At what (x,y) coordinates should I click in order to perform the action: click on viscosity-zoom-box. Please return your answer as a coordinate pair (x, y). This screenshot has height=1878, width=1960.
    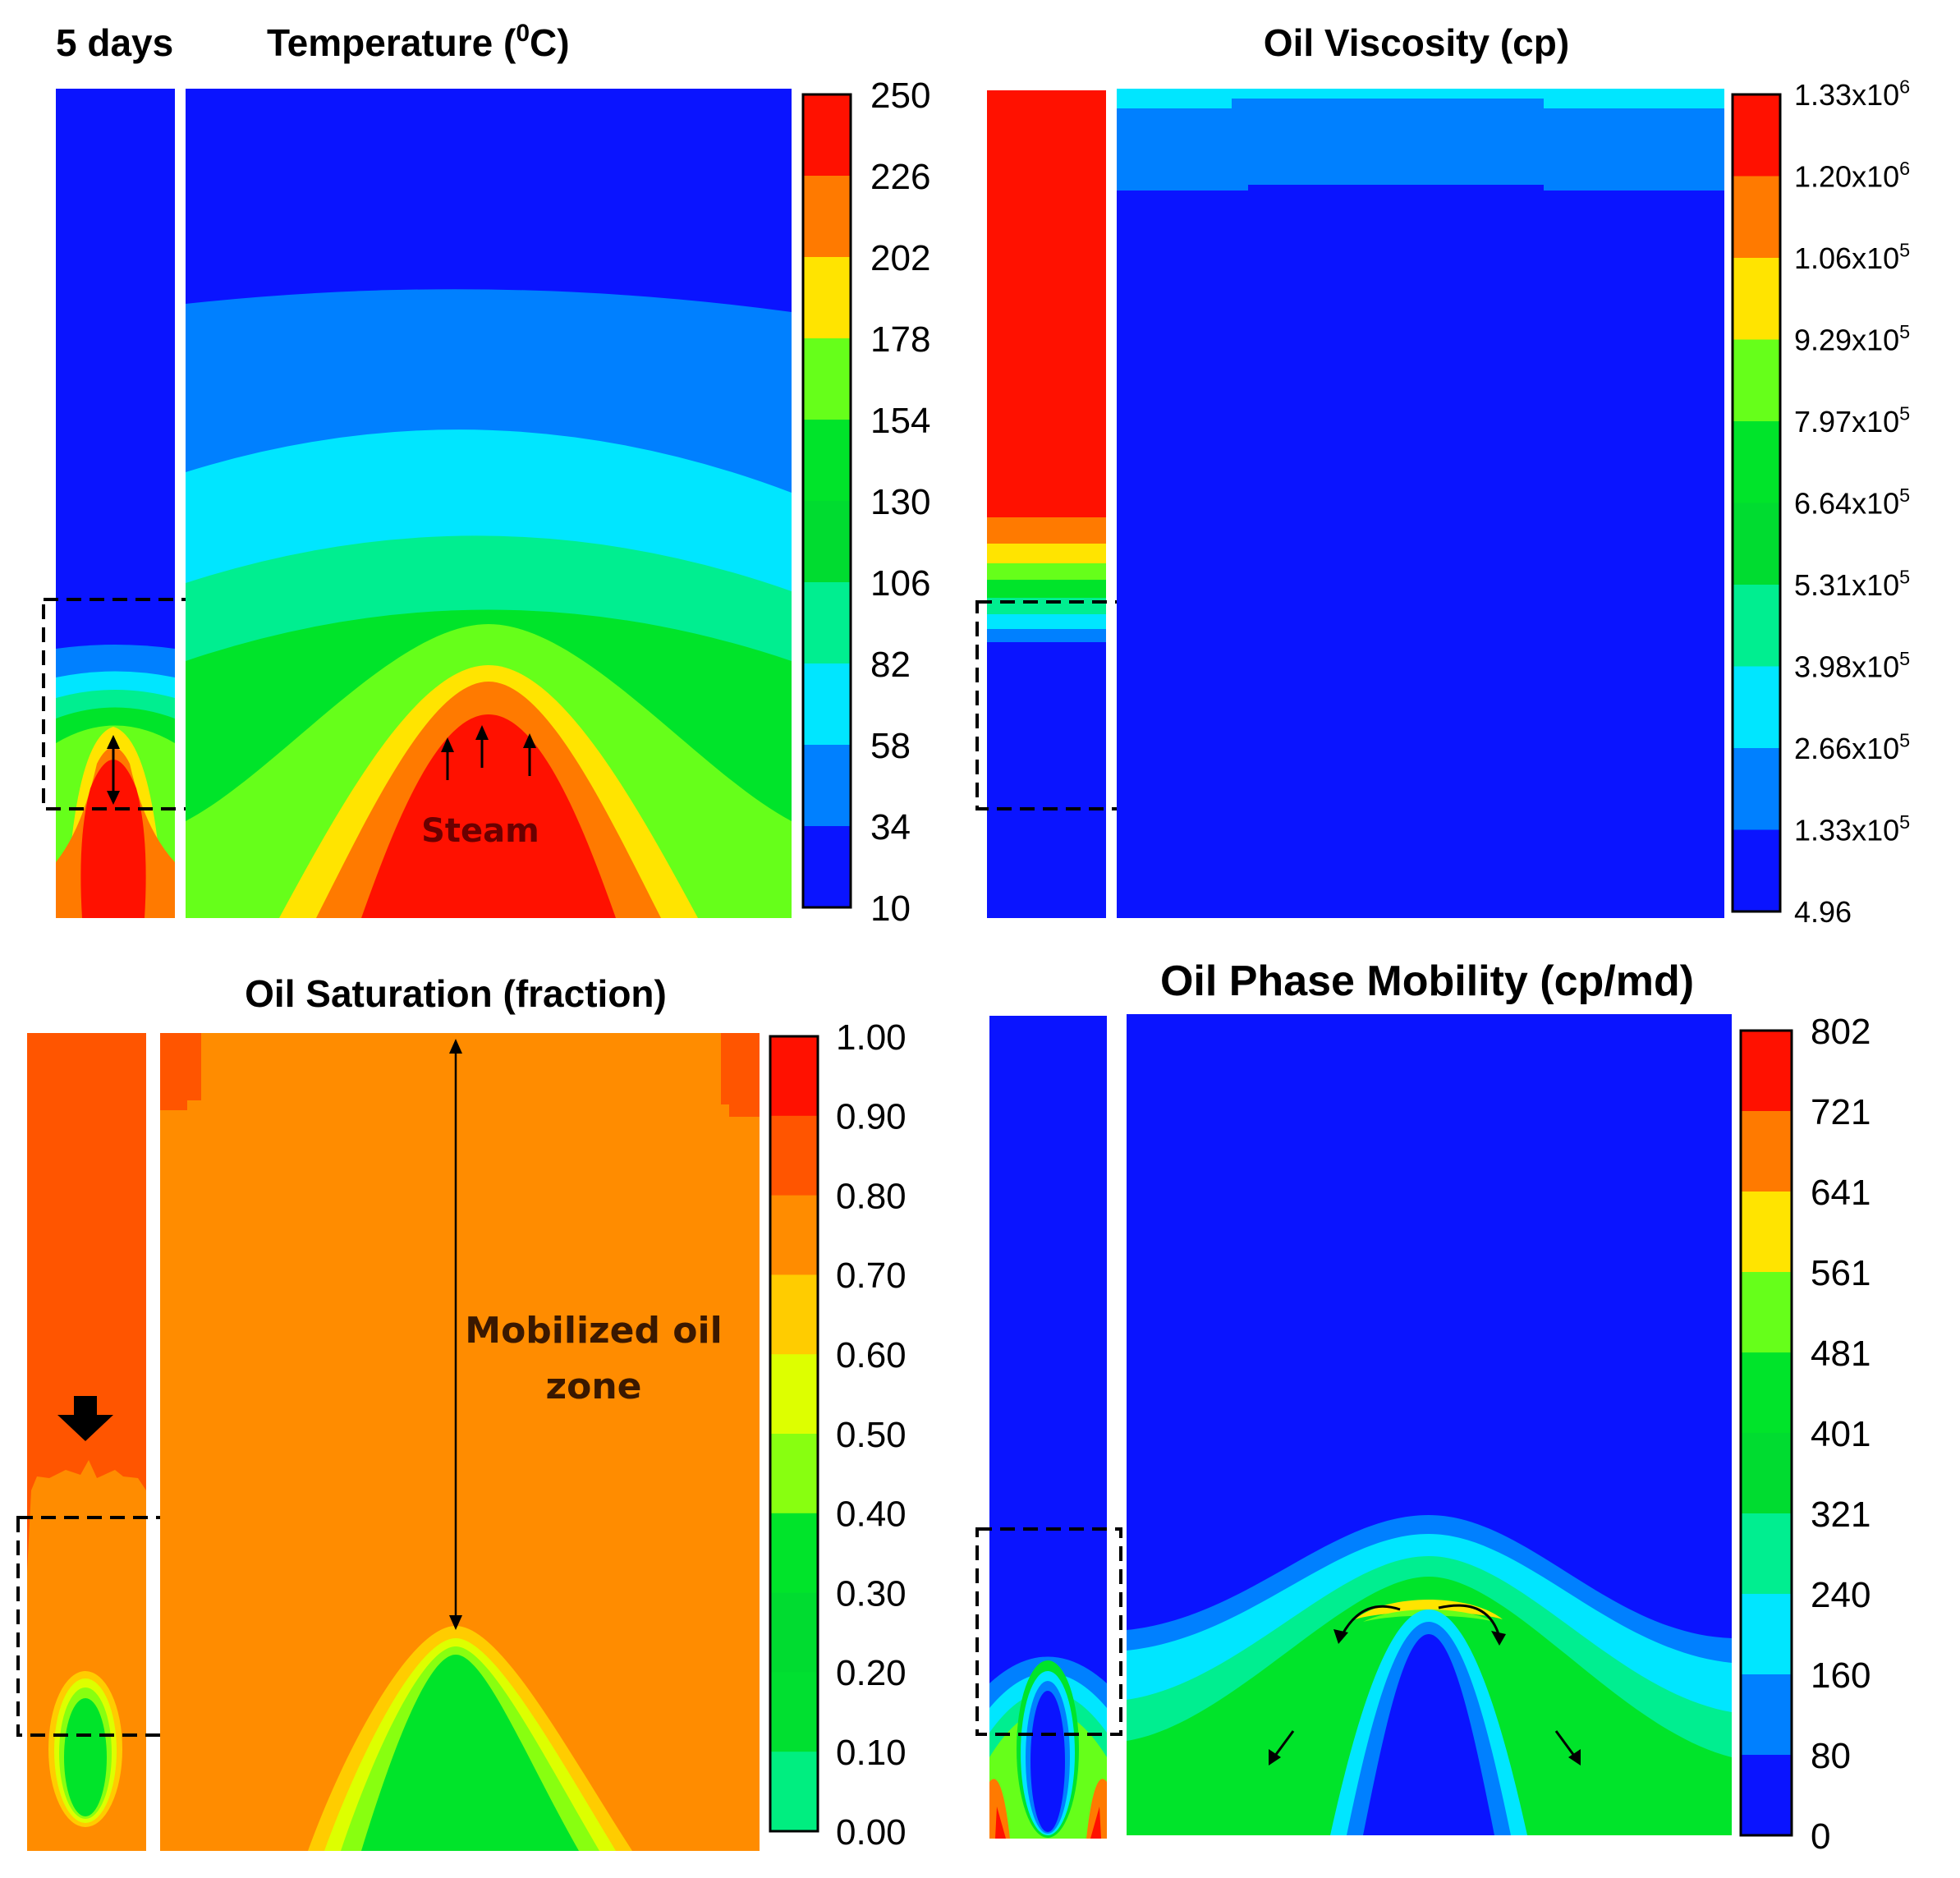
    Looking at the image, I should click on (1048, 705).